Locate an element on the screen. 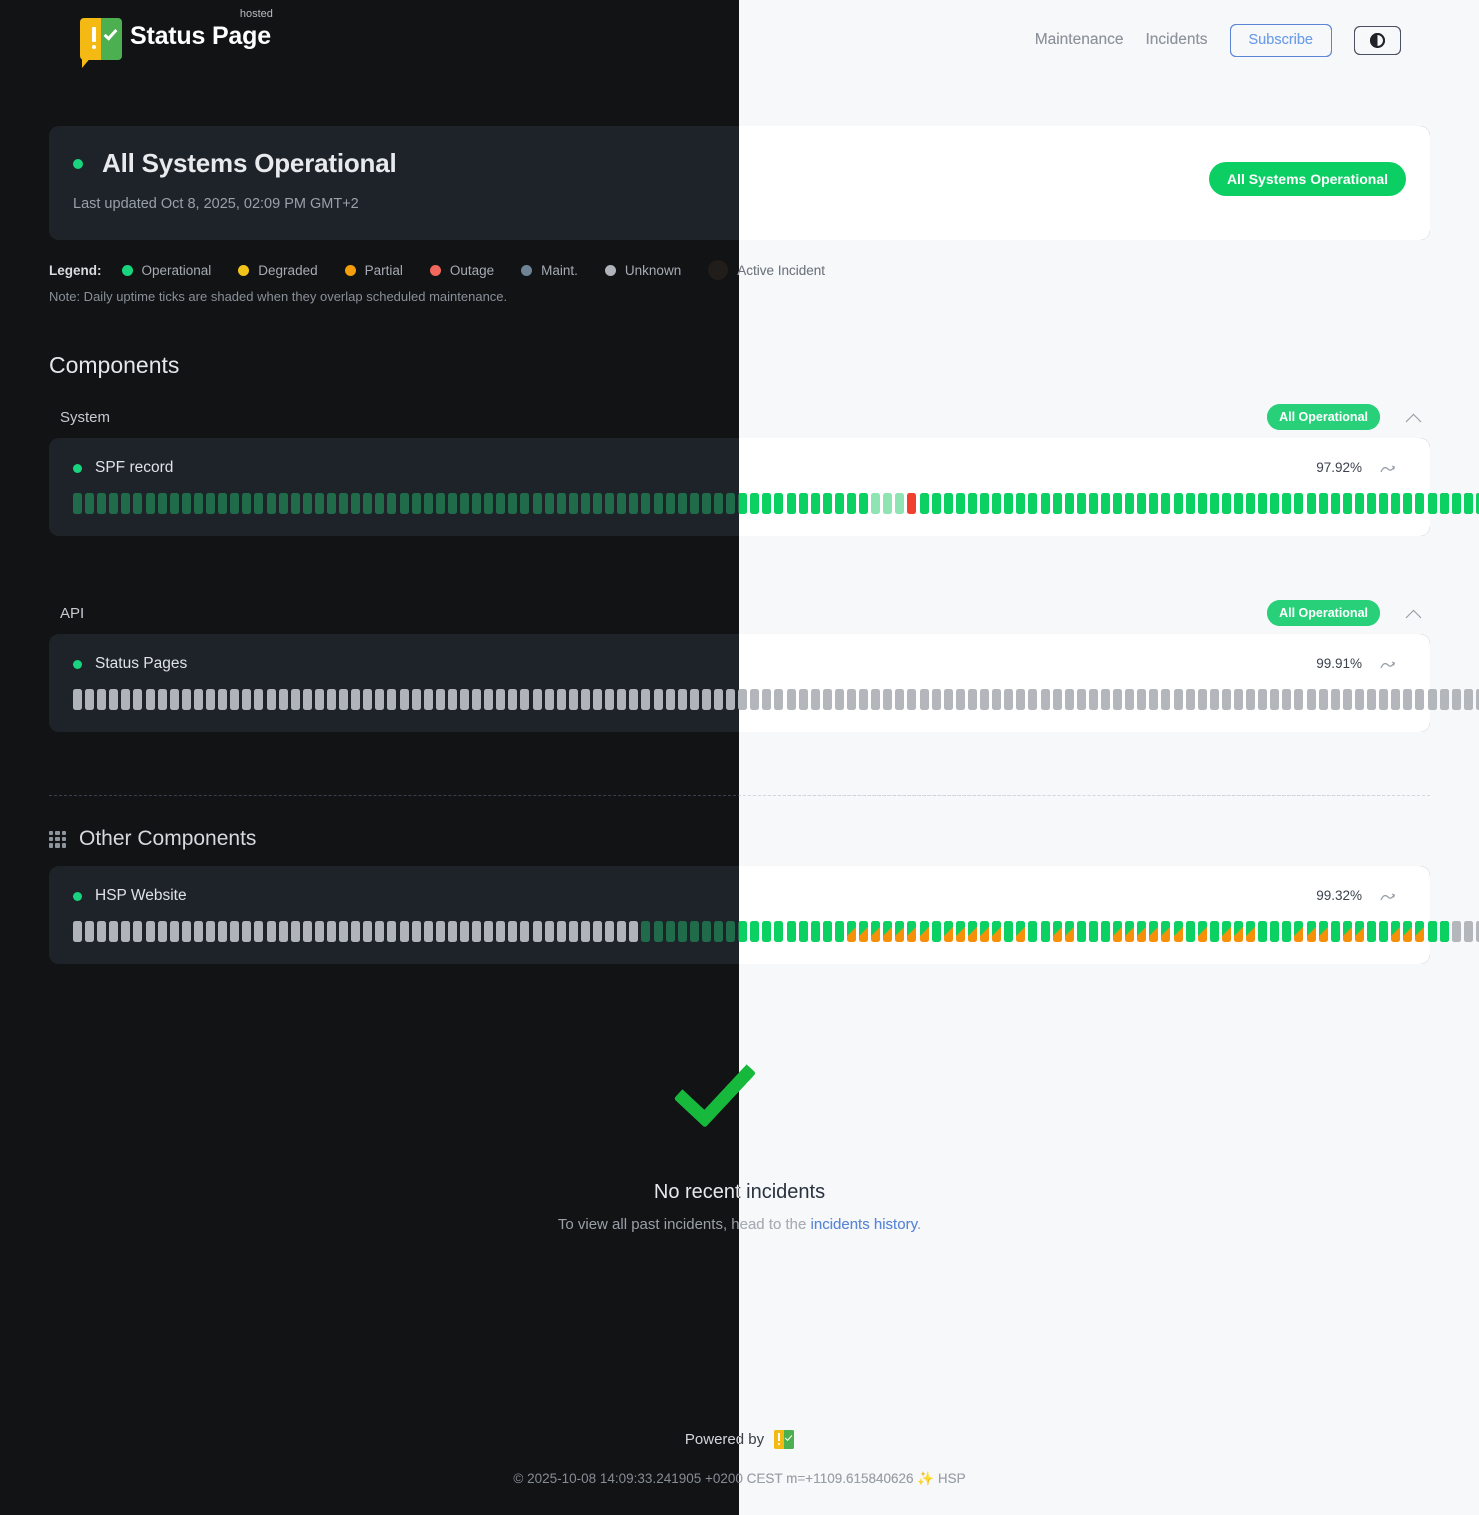  incidents-history-link: incidents history is located at coordinates (863, 1224).